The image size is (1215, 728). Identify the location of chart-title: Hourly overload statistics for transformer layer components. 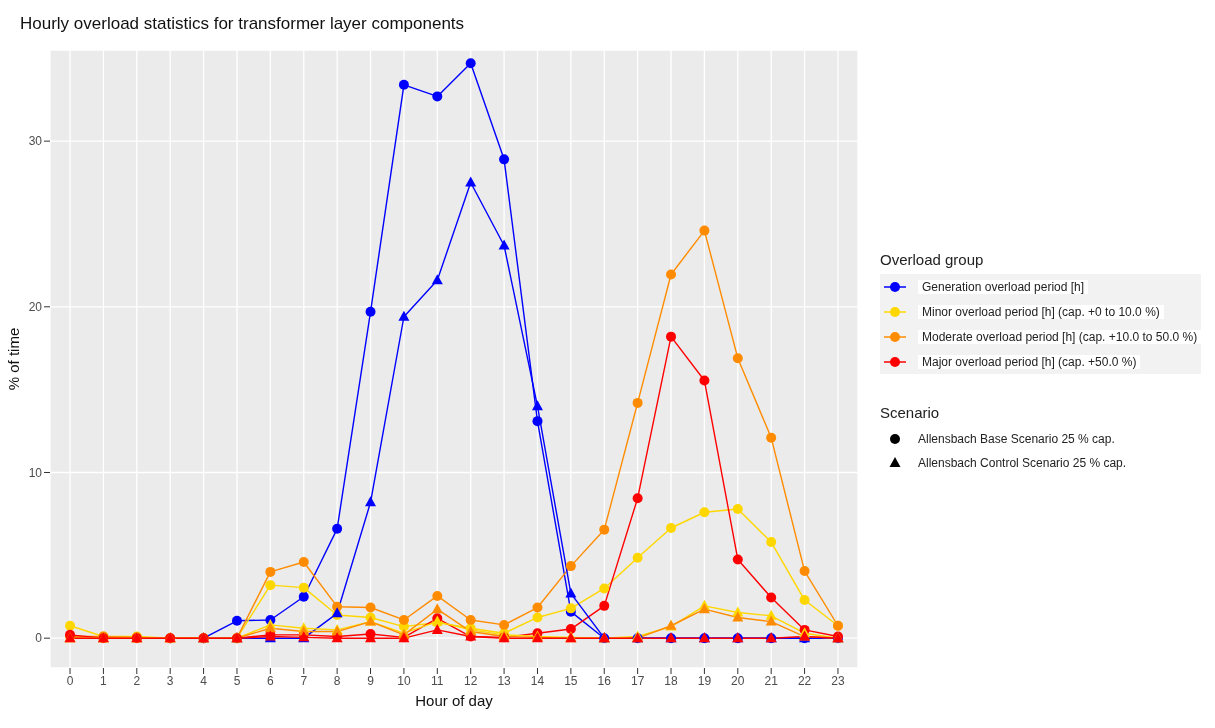
(242, 24).